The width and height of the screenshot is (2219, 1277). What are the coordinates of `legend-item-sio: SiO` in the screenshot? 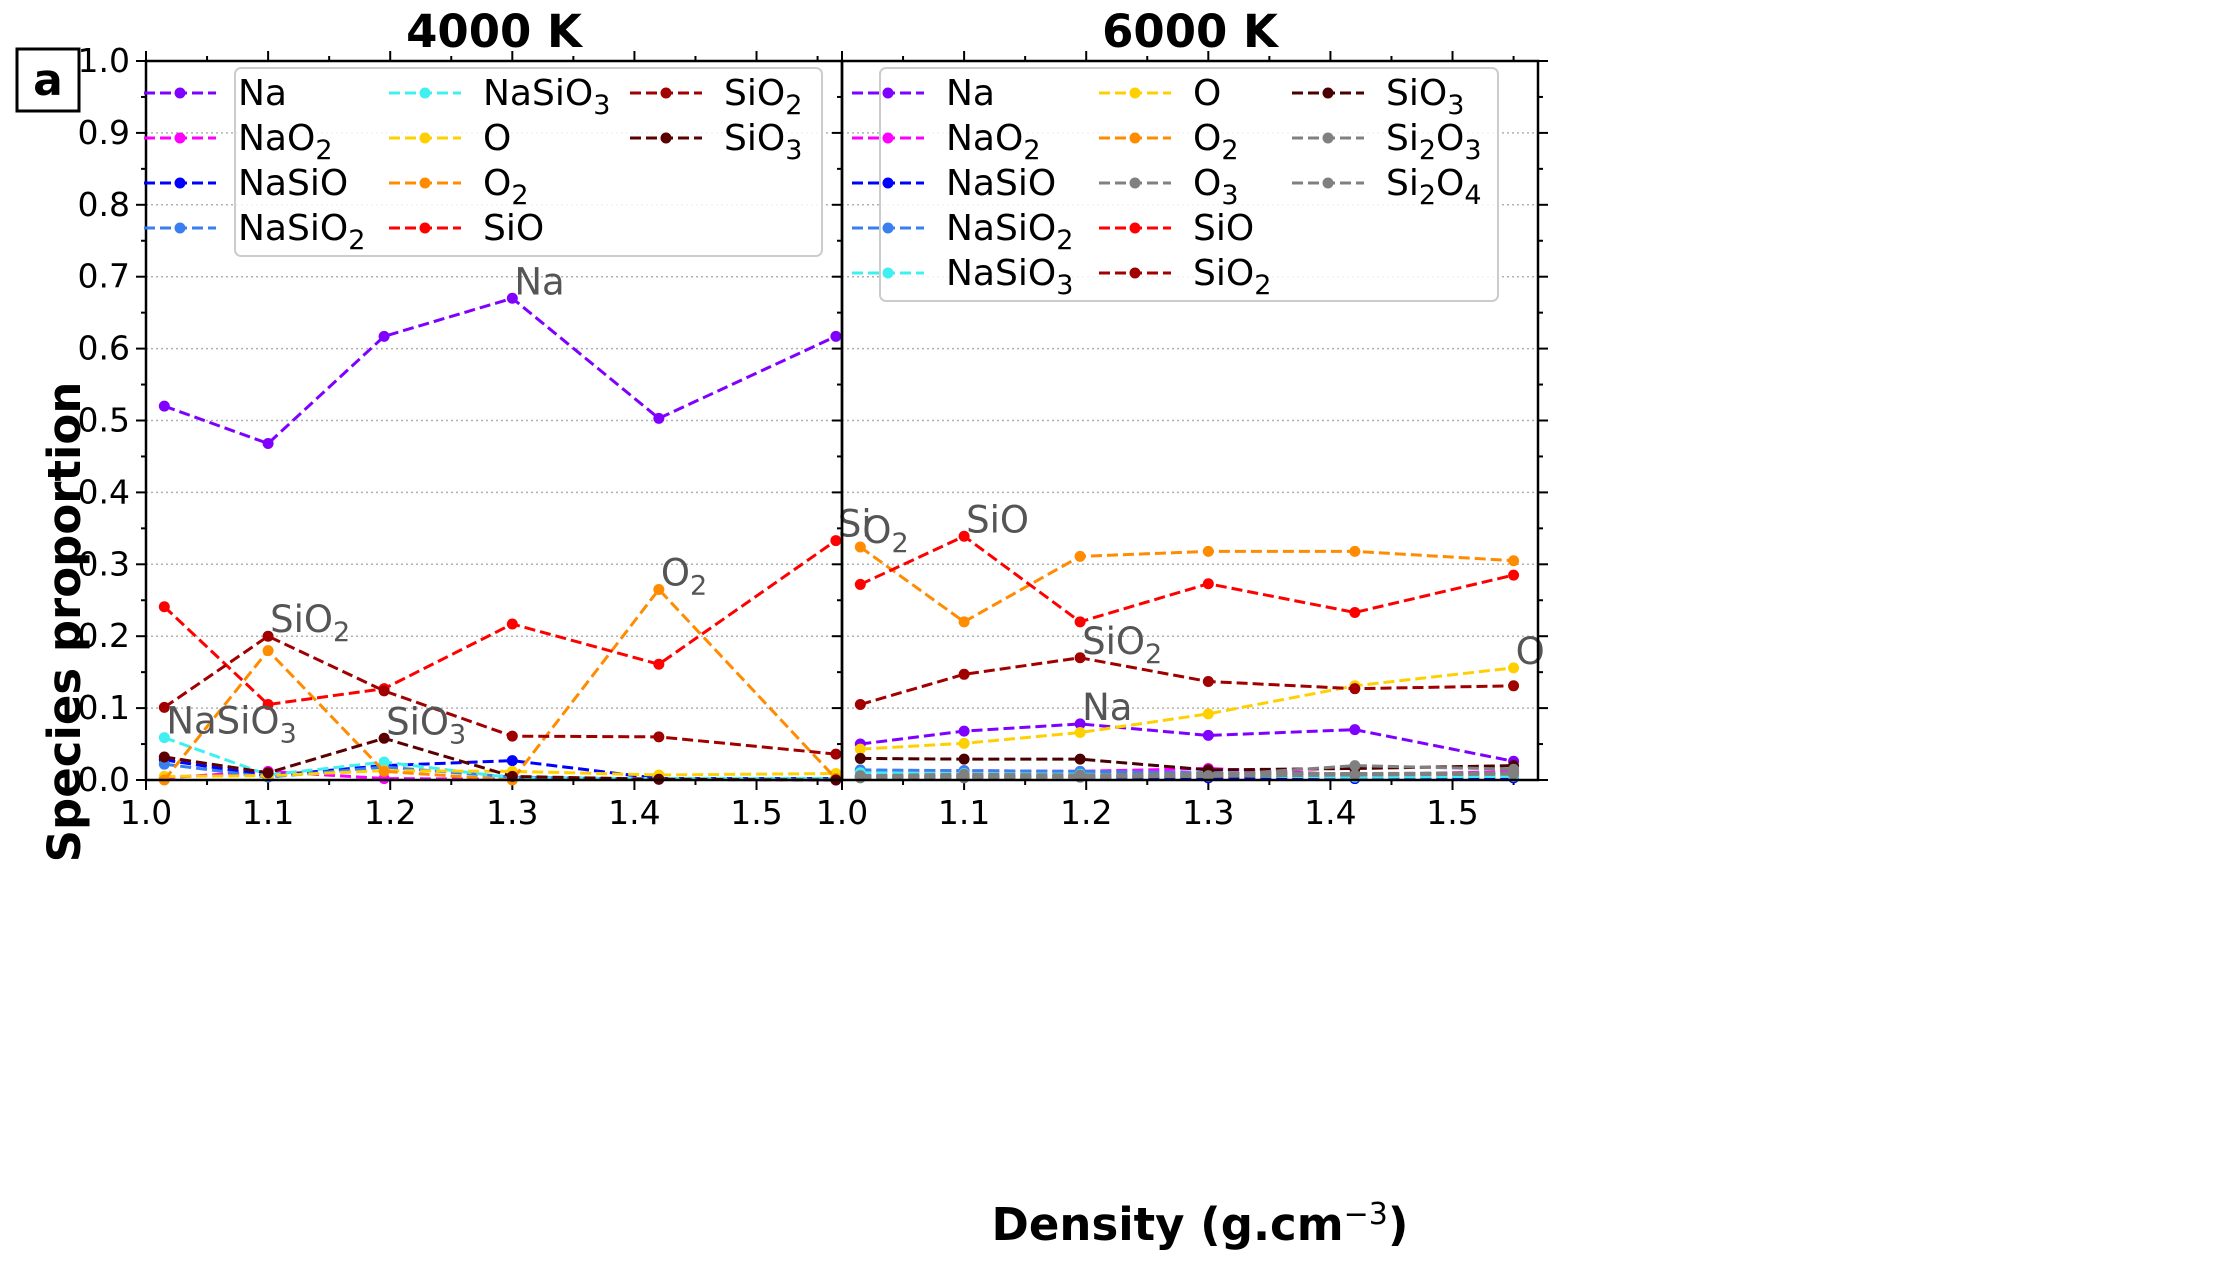 It's located at (466, 228).